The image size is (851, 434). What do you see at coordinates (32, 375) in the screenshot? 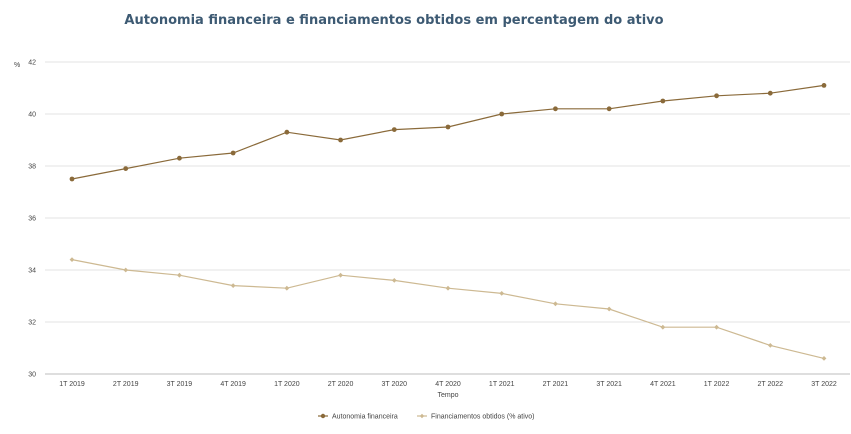
I see `y-tick-label: 30` at bounding box center [32, 375].